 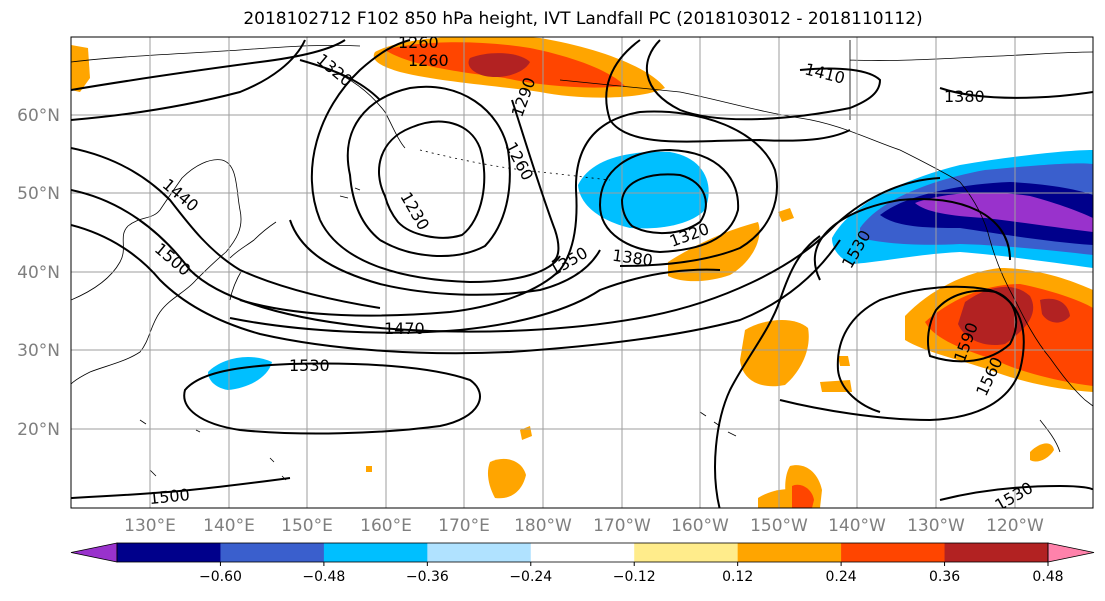 What do you see at coordinates (1015, 526) in the screenshot?
I see `lon-tick-label: 120°W` at bounding box center [1015, 526].